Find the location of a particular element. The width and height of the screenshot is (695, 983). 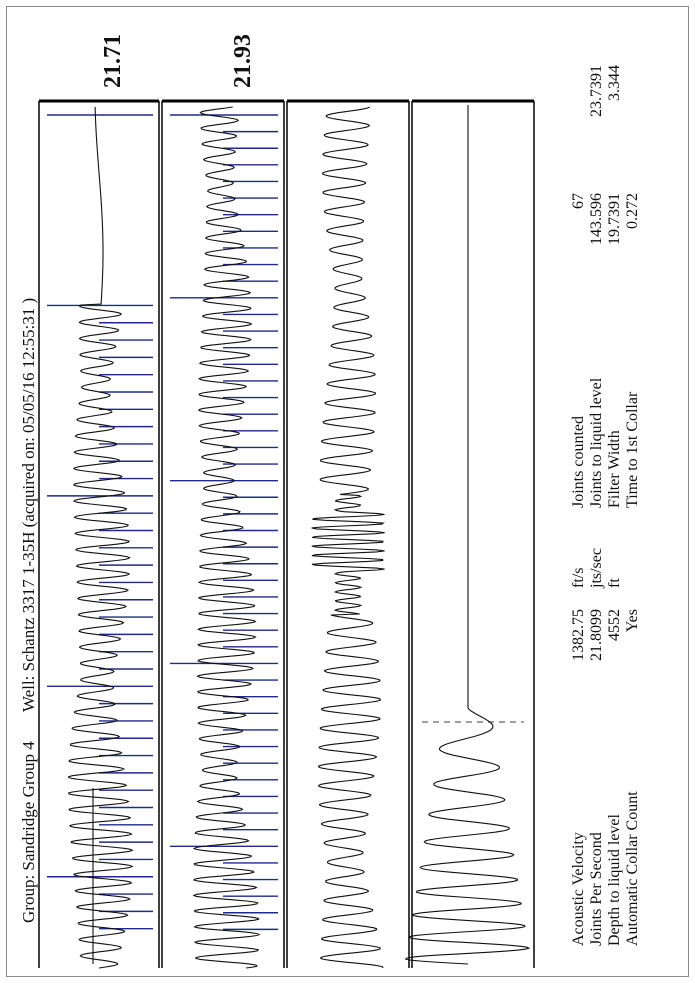

stat-value-depth-to-liquid: 4552 is located at coordinates (614, 625).